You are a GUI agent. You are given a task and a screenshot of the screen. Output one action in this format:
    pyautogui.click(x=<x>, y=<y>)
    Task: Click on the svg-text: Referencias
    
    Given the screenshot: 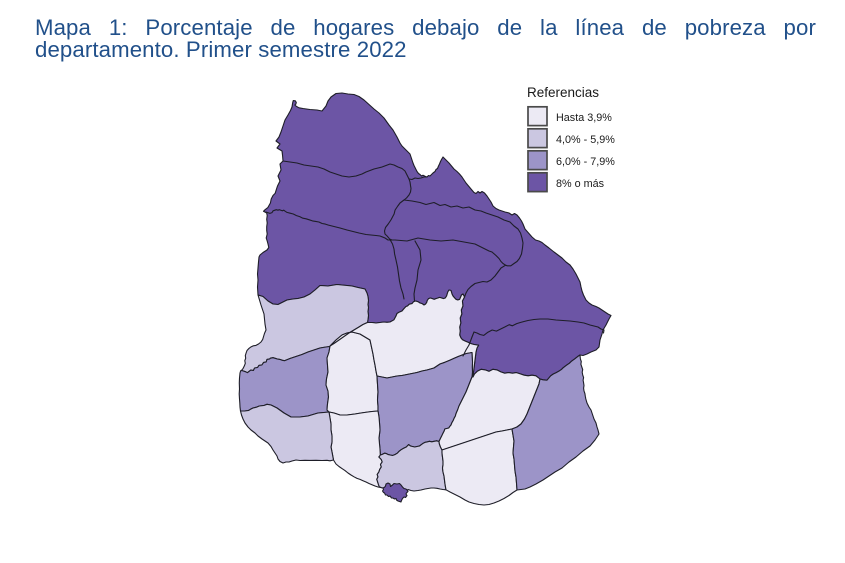 What is the action you would take?
    pyautogui.click(x=563, y=92)
    